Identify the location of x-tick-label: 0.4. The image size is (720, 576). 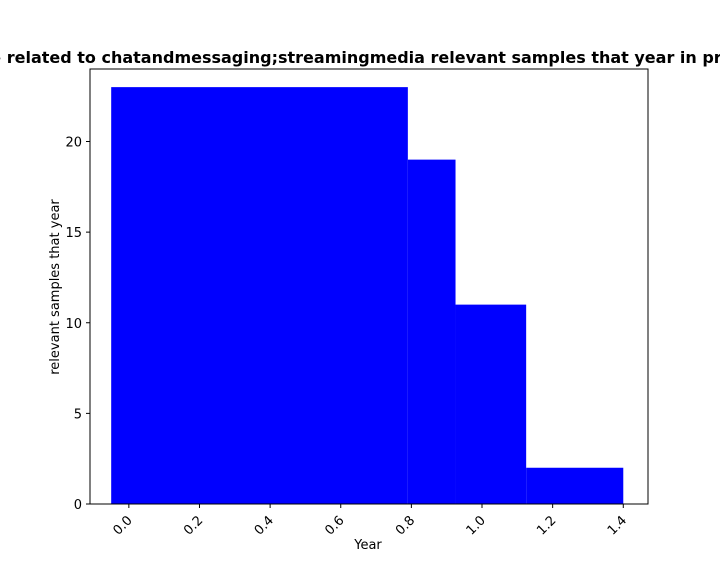
(264, 525).